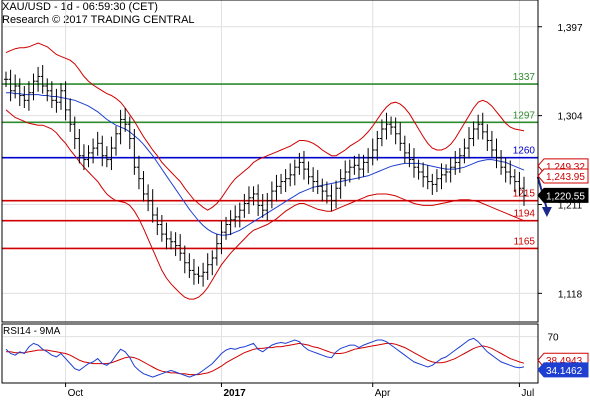 The width and height of the screenshot is (590, 400). I want to click on main-y-tick-label: 1,397, so click(569, 28).